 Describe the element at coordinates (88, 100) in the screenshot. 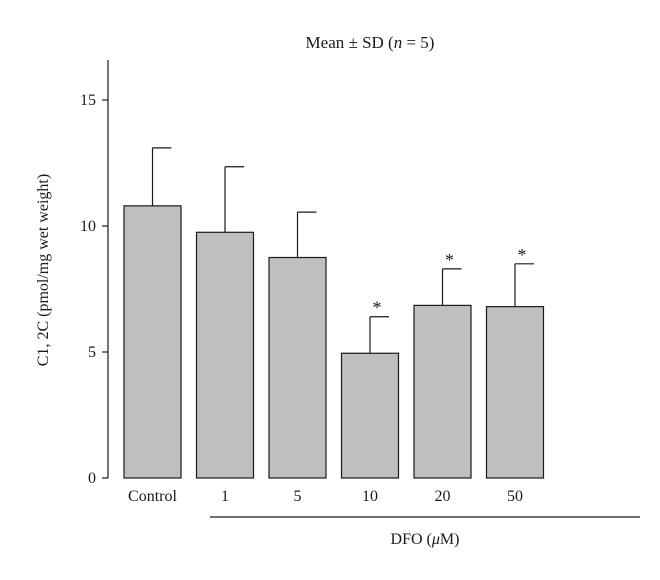

I see `y-tick-label: 15` at that location.